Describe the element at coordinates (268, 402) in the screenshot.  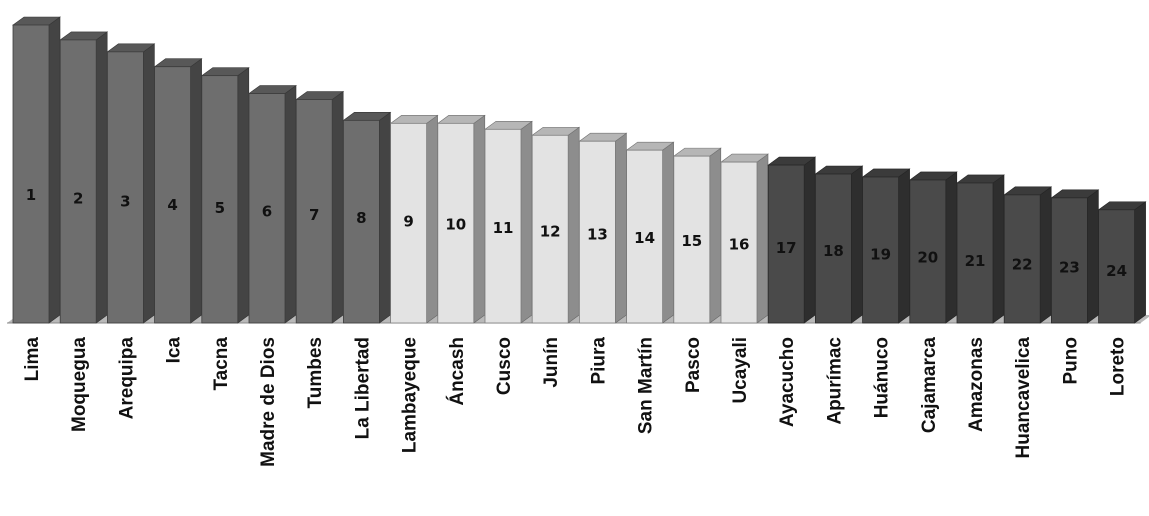
I see `category-label: Madre de Dios` at that location.